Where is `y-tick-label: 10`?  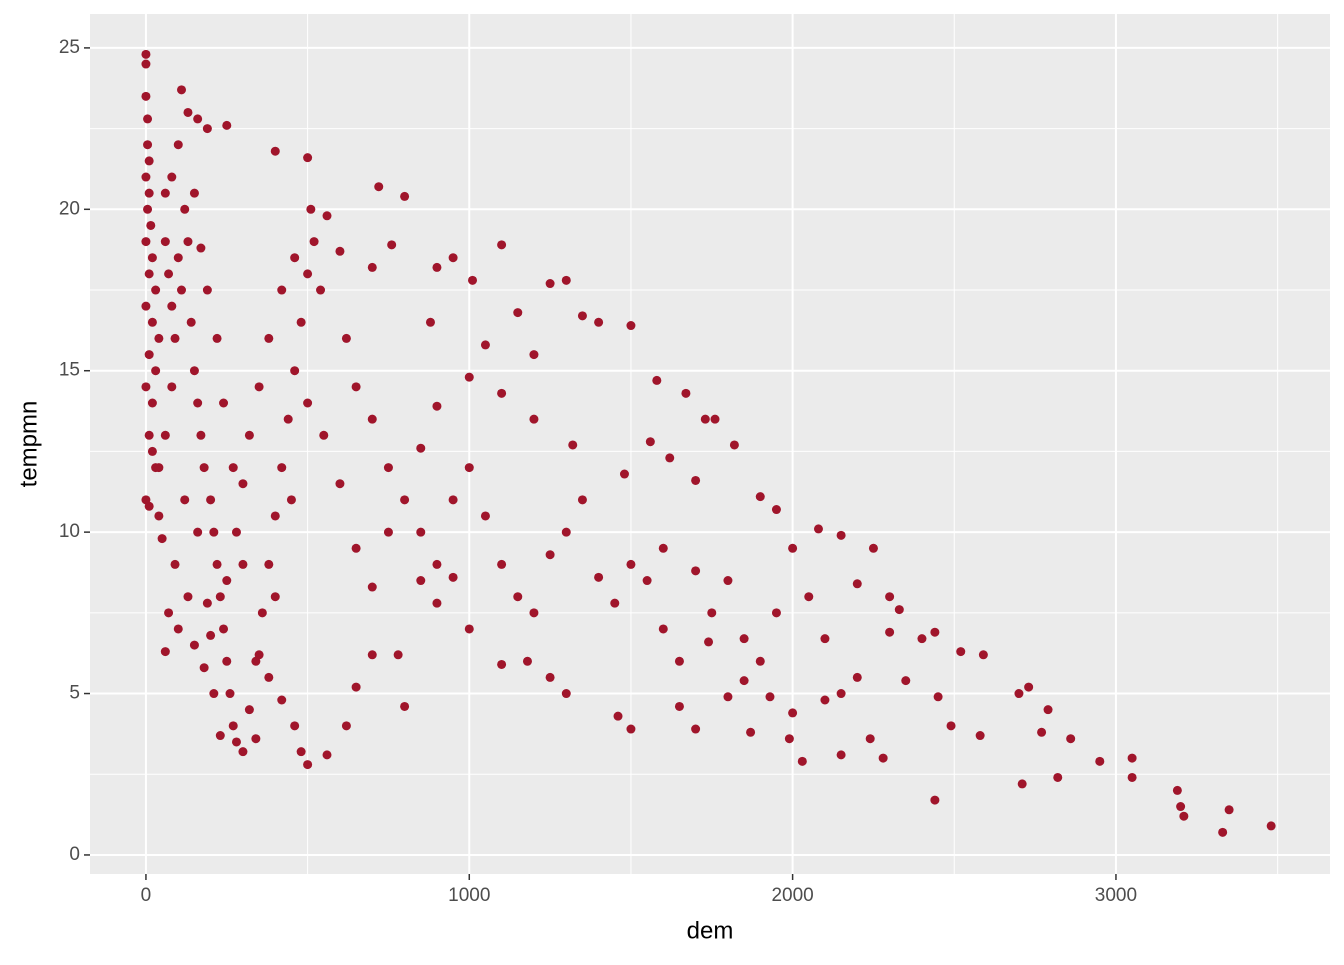
y-tick-label: 10 is located at coordinates (69, 531).